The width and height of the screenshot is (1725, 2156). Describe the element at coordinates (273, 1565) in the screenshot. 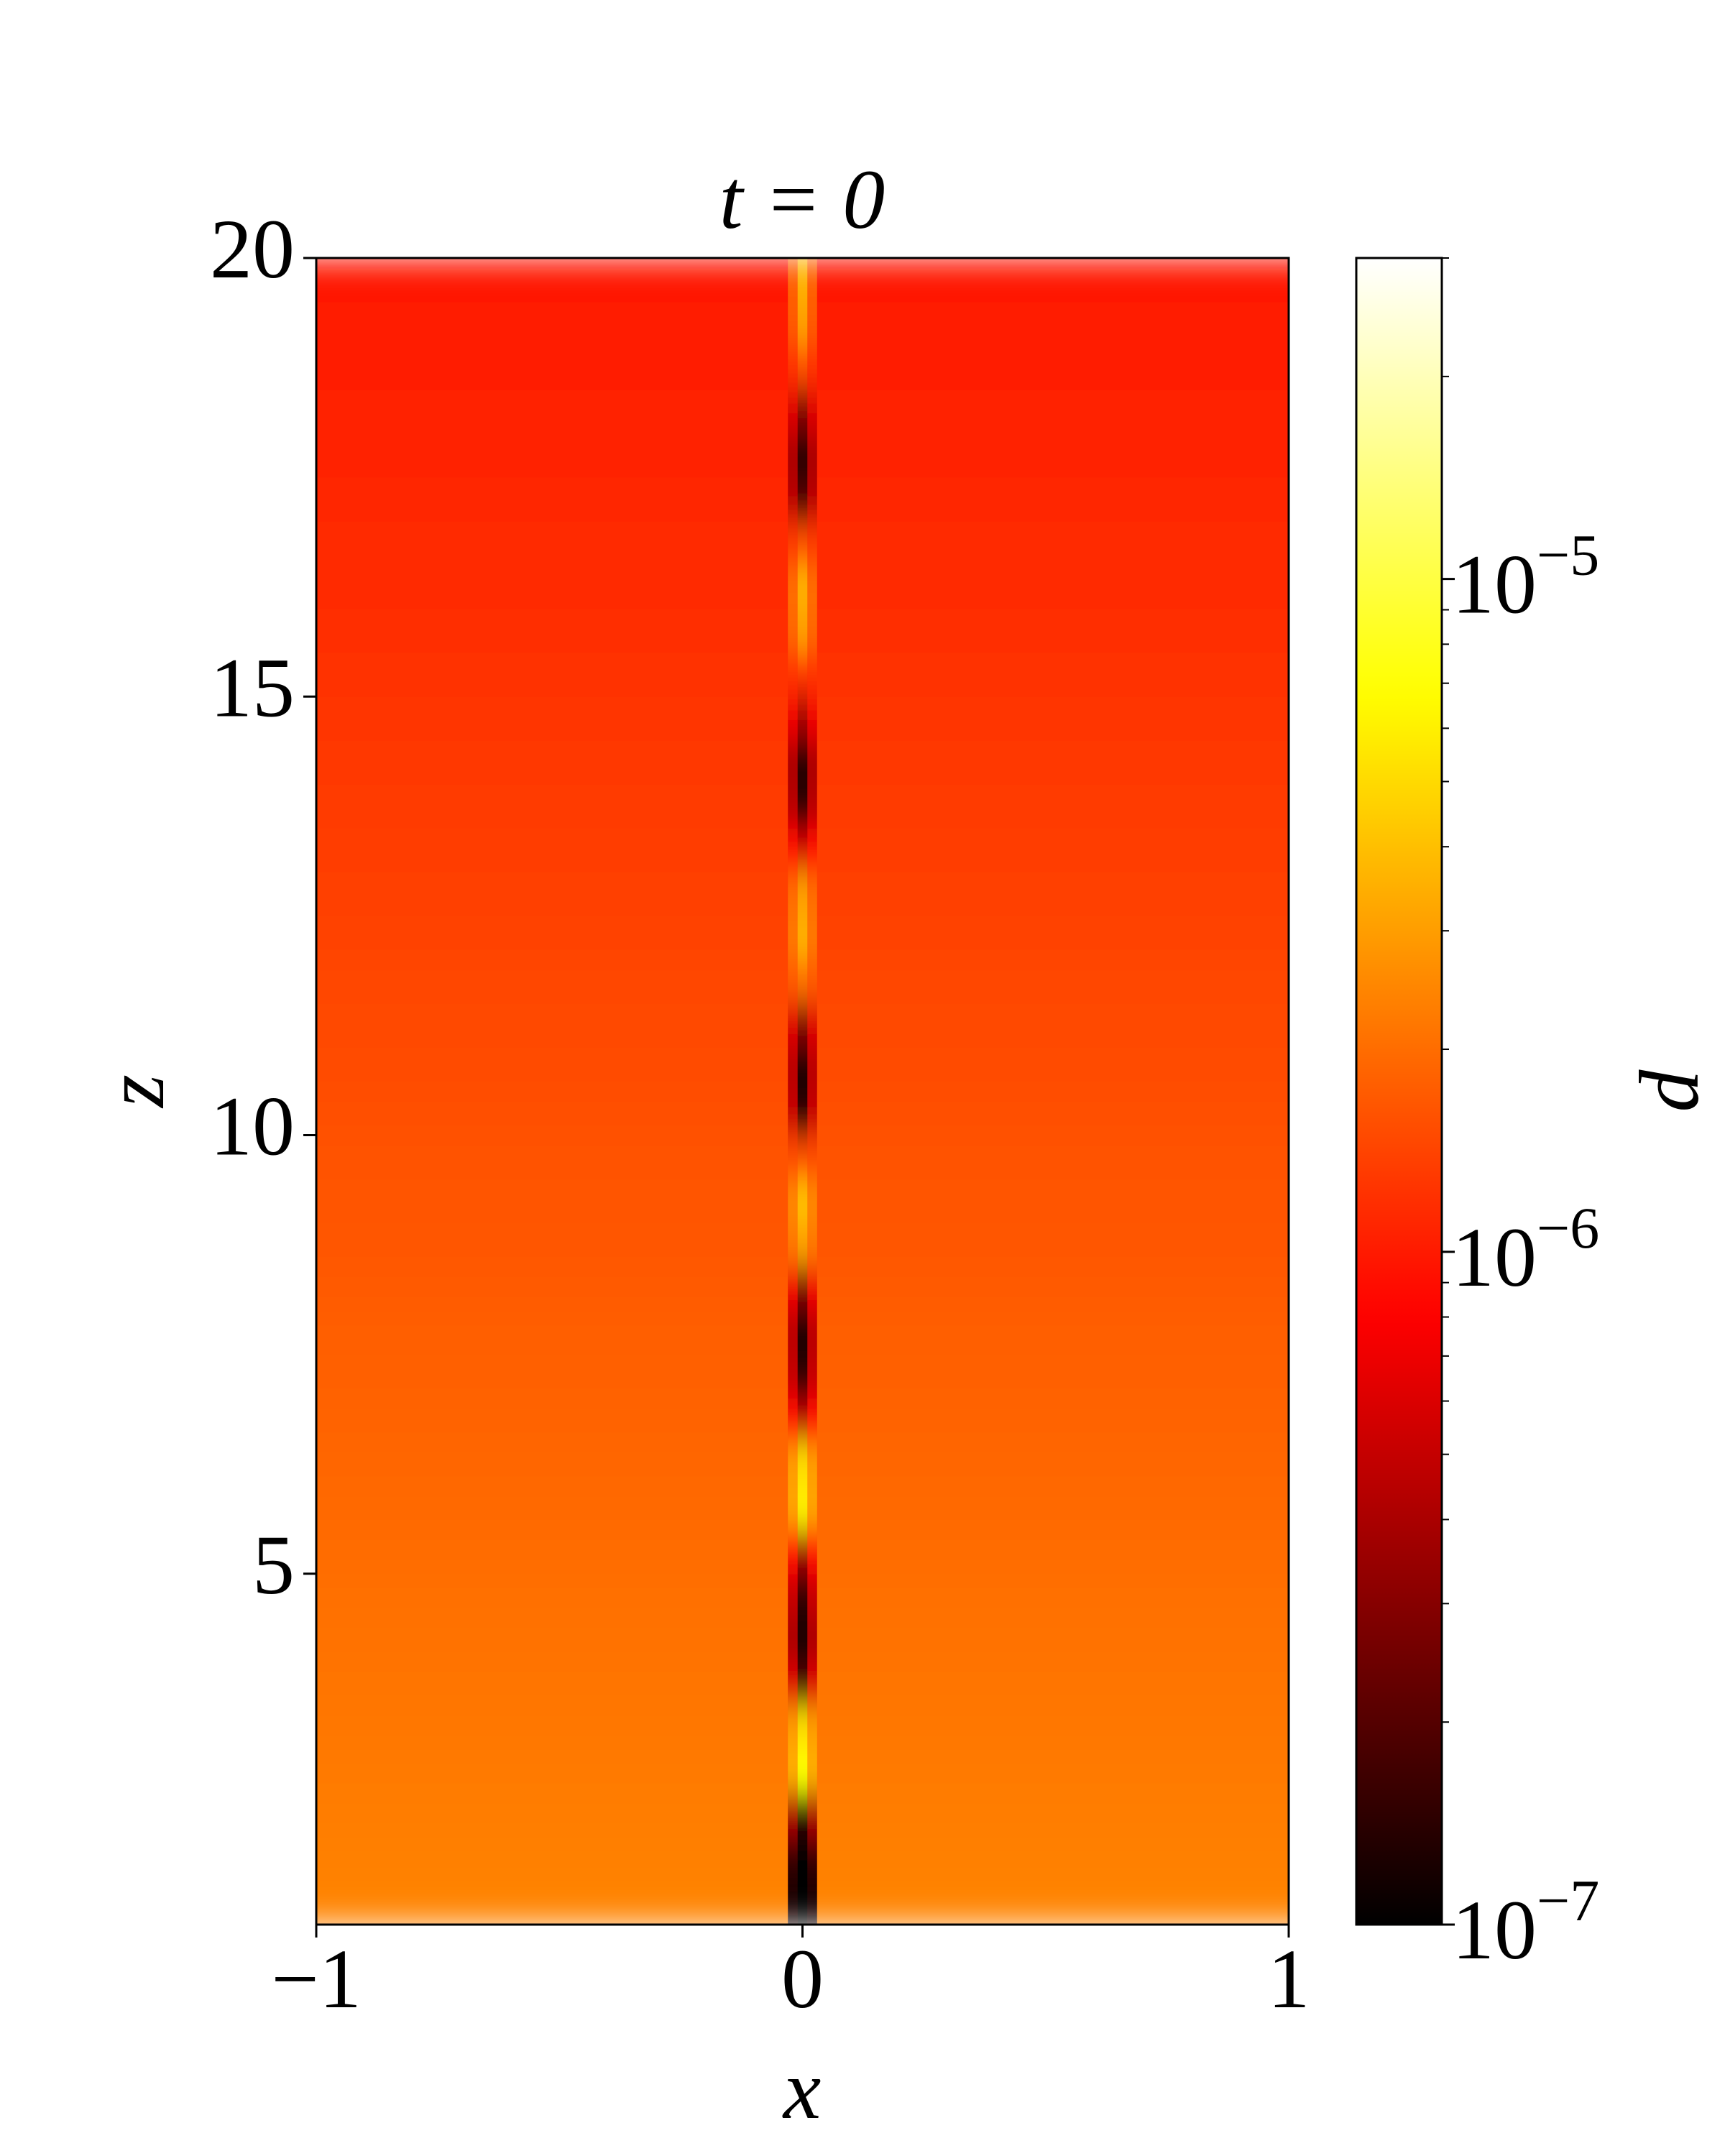

I see `y-tick-label: 5` at that location.